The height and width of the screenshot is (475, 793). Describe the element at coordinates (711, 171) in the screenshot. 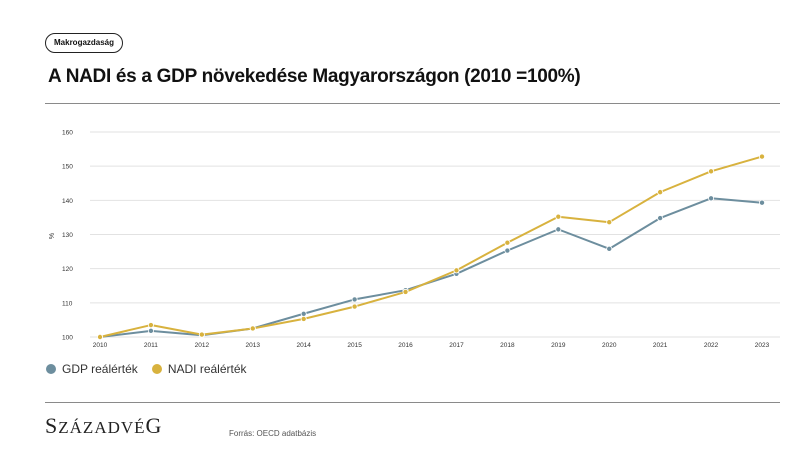

I see `series-1-point-2022` at that location.